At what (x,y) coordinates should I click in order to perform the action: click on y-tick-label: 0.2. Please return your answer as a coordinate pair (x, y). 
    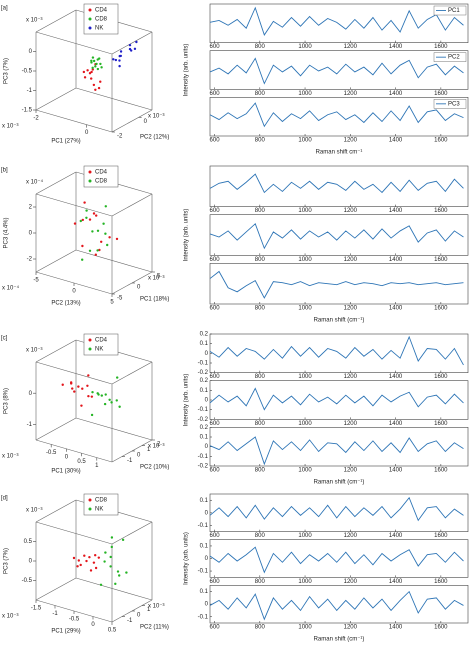
    Looking at the image, I should click on (204, 381).